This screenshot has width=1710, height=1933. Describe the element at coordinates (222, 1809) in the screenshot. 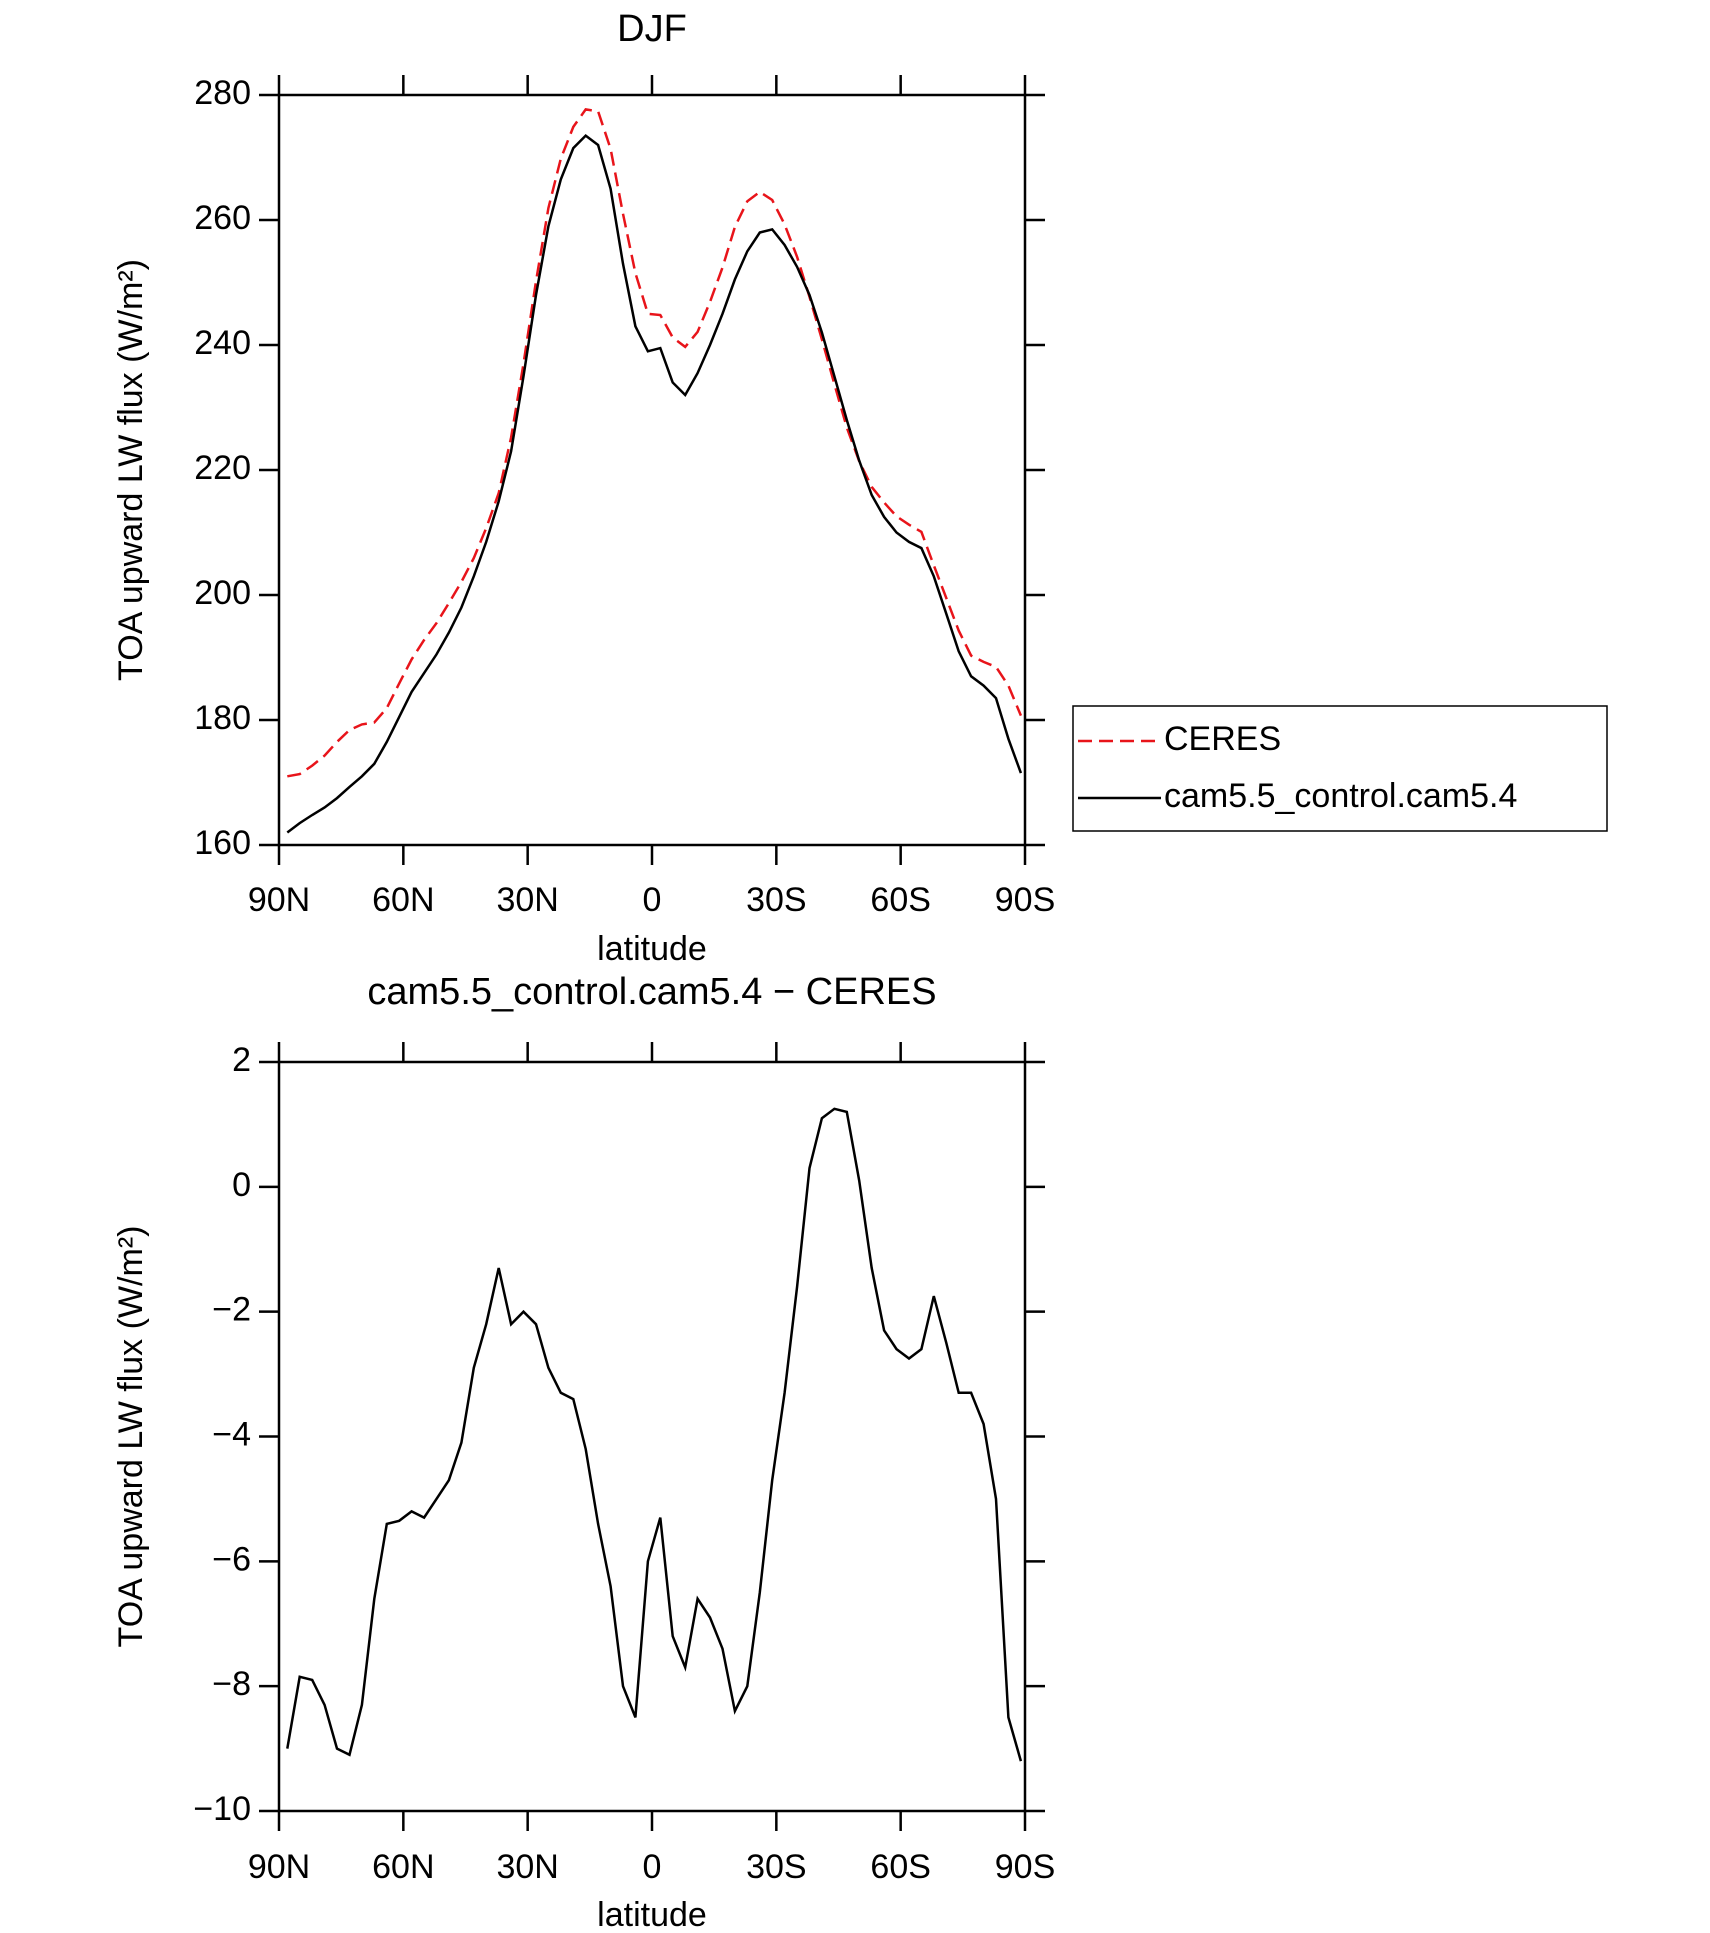

I see `y-tick-label: −10` at that location.